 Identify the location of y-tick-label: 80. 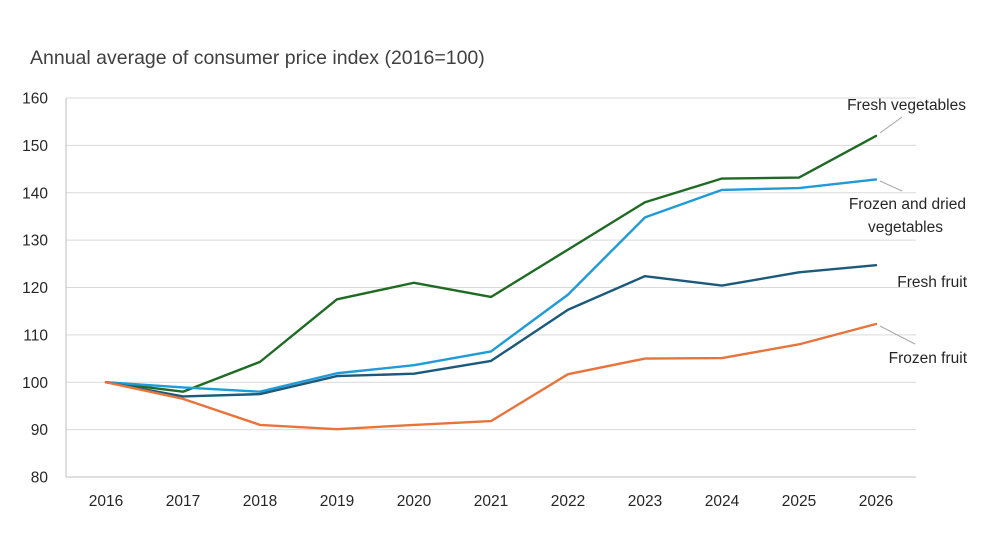
(40, 478).